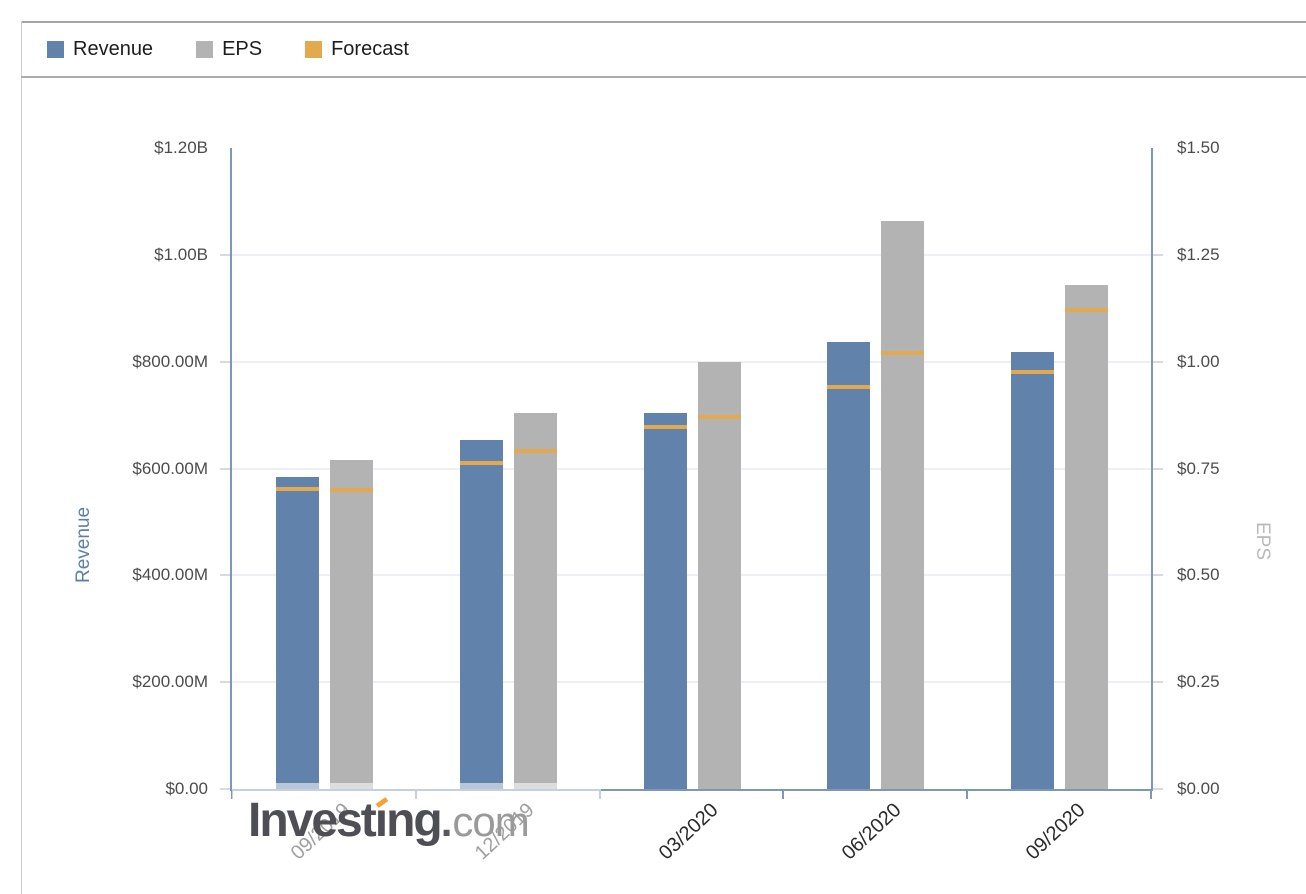 This screenshot has height=894, width=1306. I want to click on y-axis-label-left: $600.00M, so click(170, 468).